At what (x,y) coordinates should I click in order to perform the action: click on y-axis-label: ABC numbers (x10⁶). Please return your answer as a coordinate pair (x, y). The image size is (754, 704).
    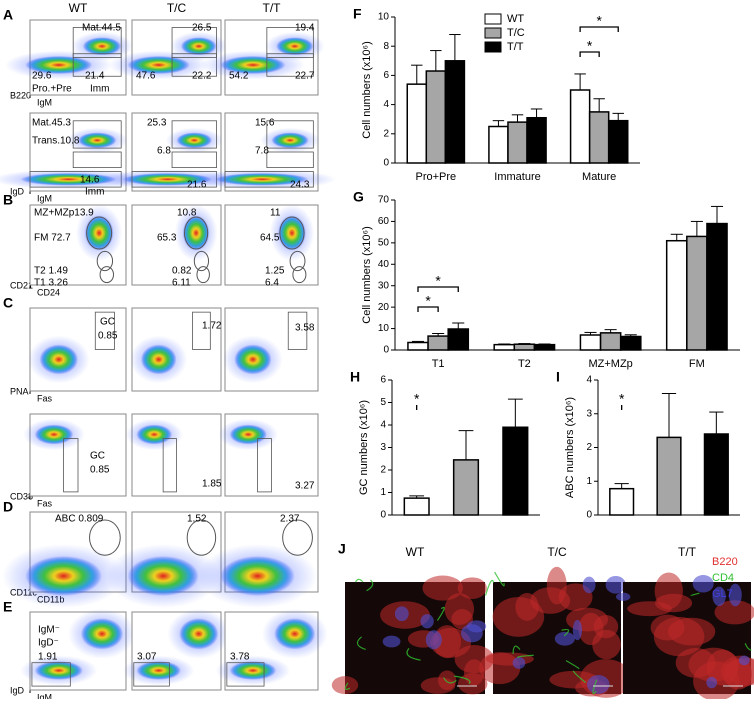
    Looking at the image, I should click on (570, 447).